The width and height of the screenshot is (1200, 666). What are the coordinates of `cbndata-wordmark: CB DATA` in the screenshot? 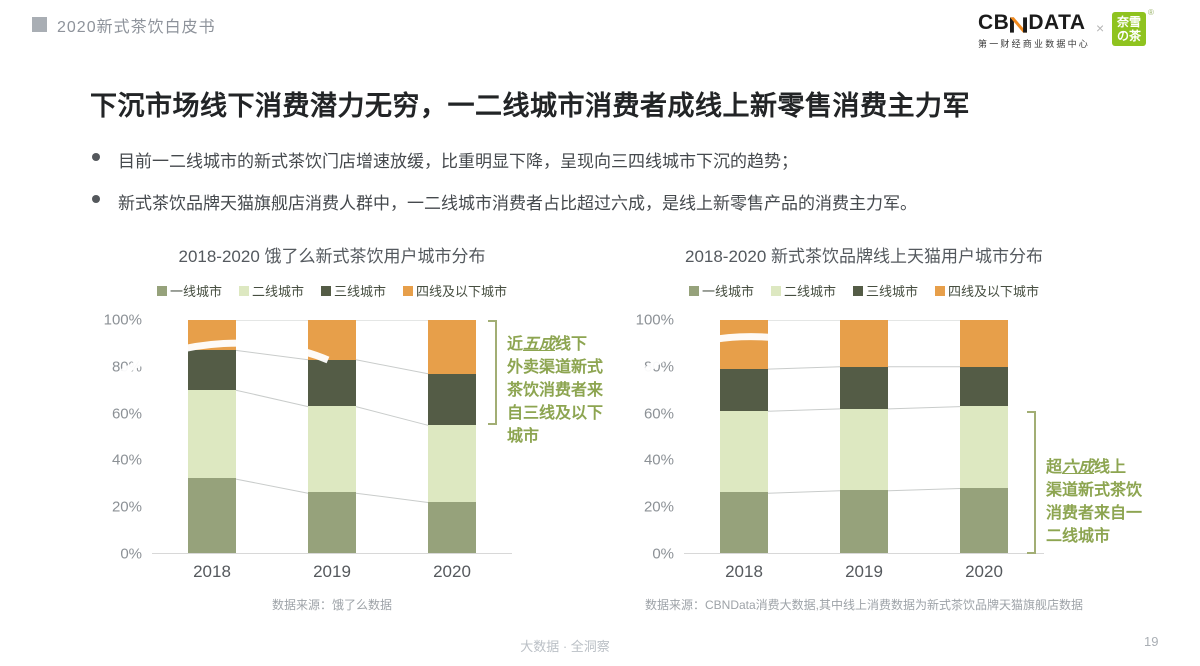 It's located at (1033, 22).